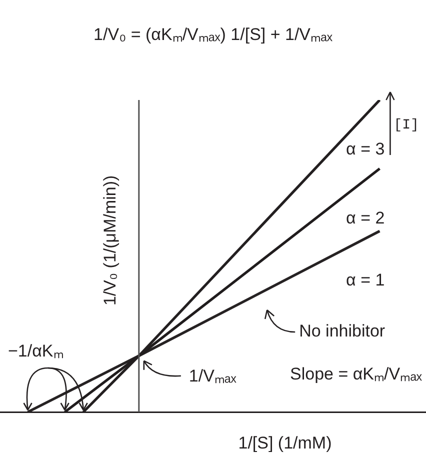 The height and width of the screenshot is (469, 426). What do you see at coordinates (36, 351) in the screenshot?
I see `annotation: −1/αKₘ` at bounding box center [36, 351].